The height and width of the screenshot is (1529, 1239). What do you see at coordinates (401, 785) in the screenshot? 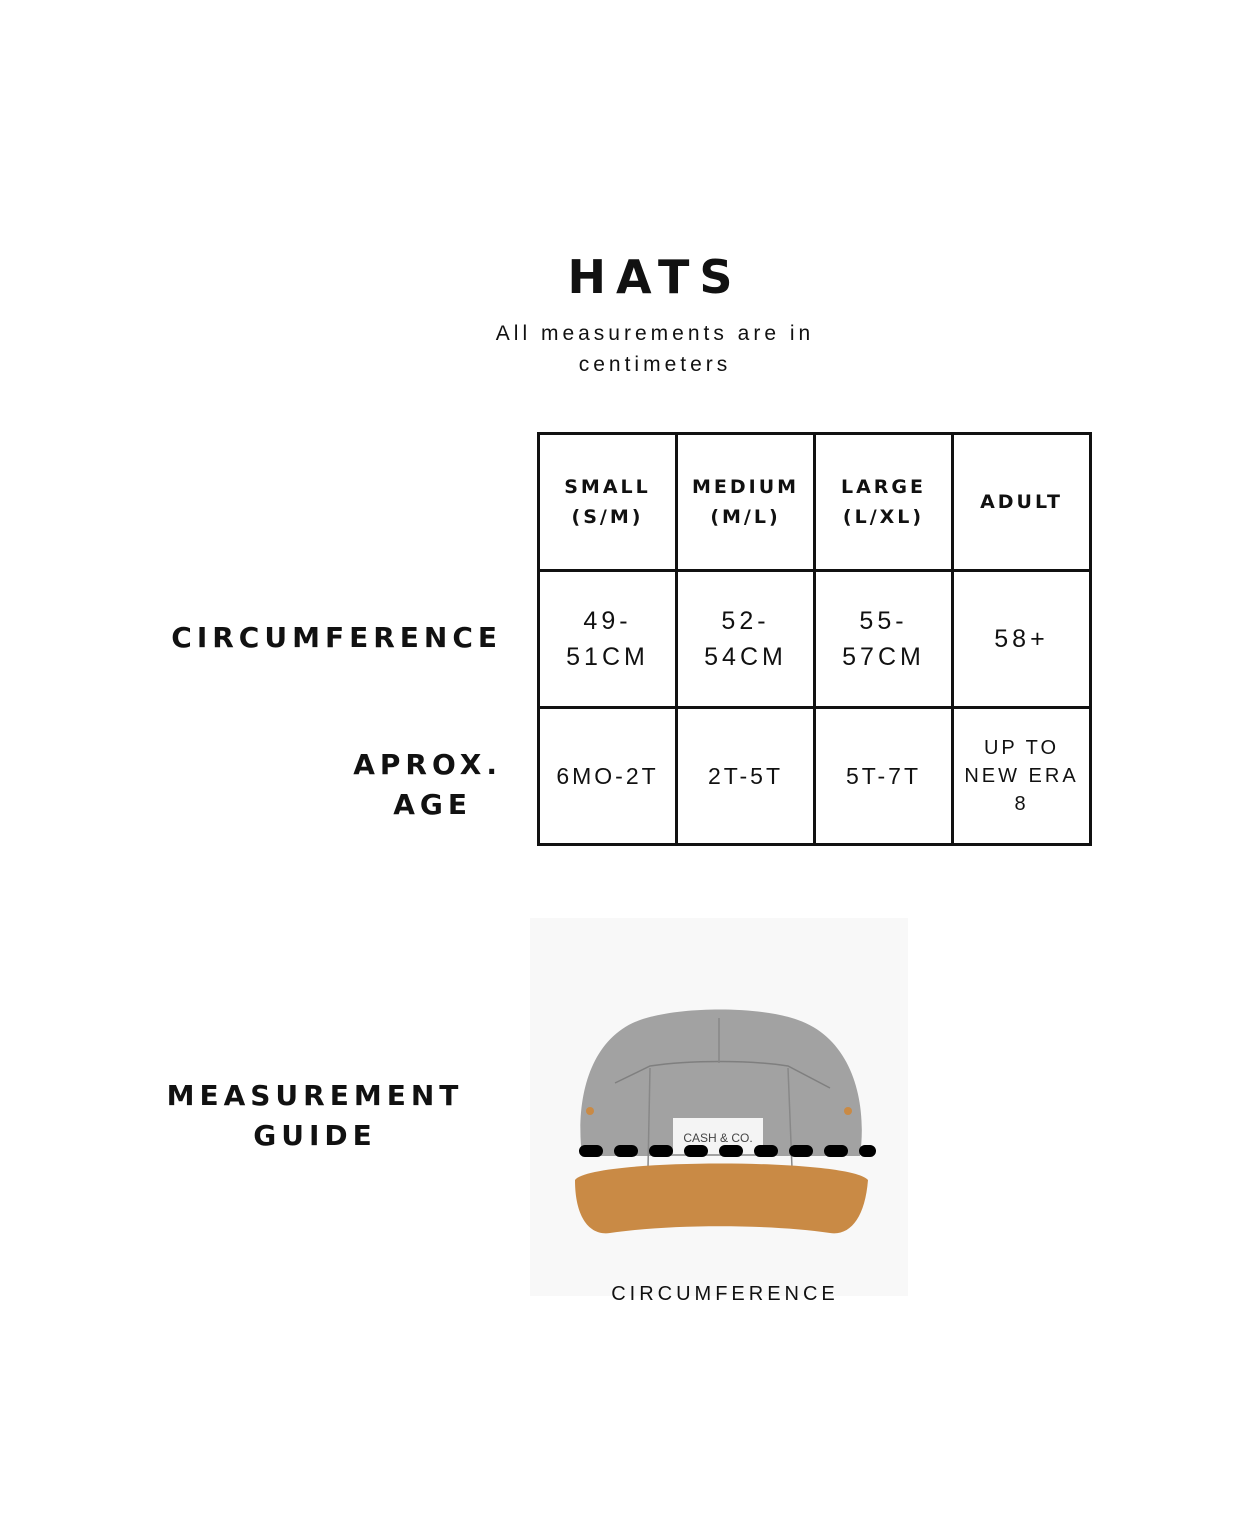
I see `row-label-age: APROX. AGE` at bounding box center [401, 785].